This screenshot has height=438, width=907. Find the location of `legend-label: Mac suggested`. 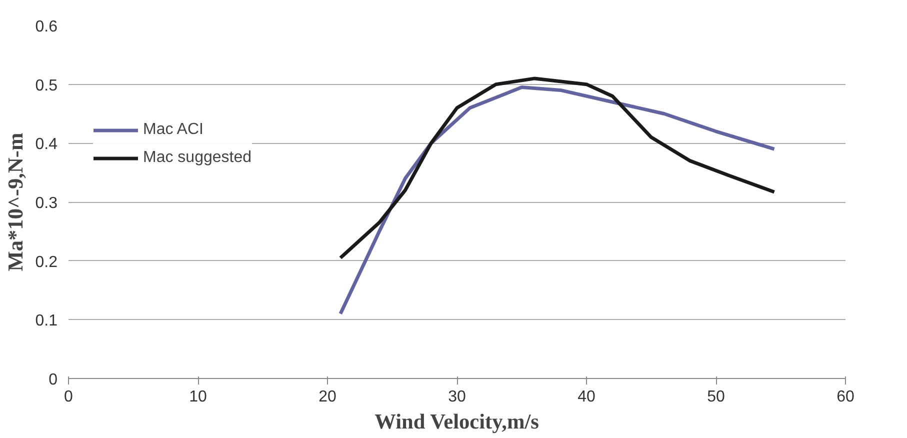

legend-label: Mac suggested is located at coordinates (197, 158).